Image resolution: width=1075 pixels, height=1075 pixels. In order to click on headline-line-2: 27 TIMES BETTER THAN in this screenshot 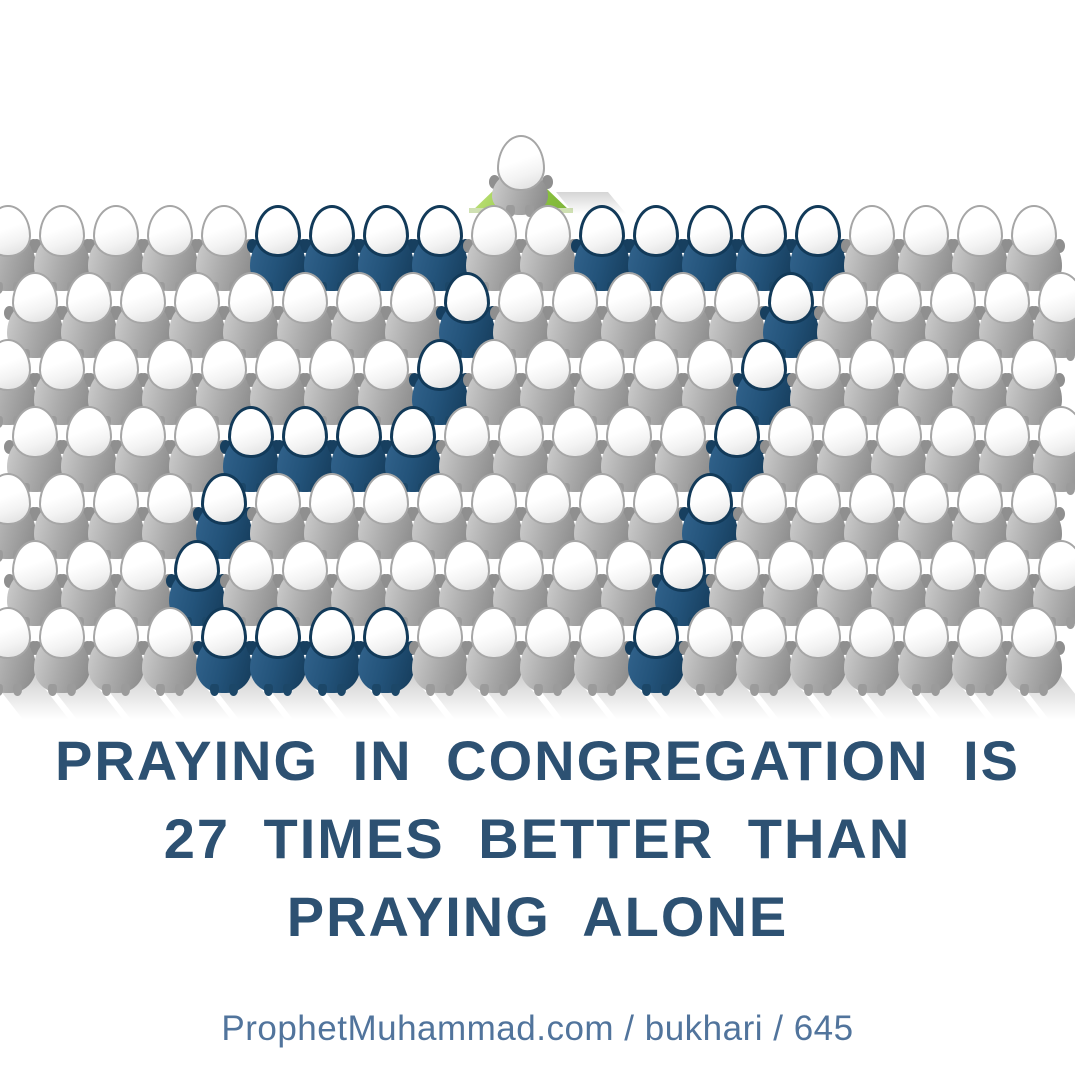, I will do `click(537, 838)`.